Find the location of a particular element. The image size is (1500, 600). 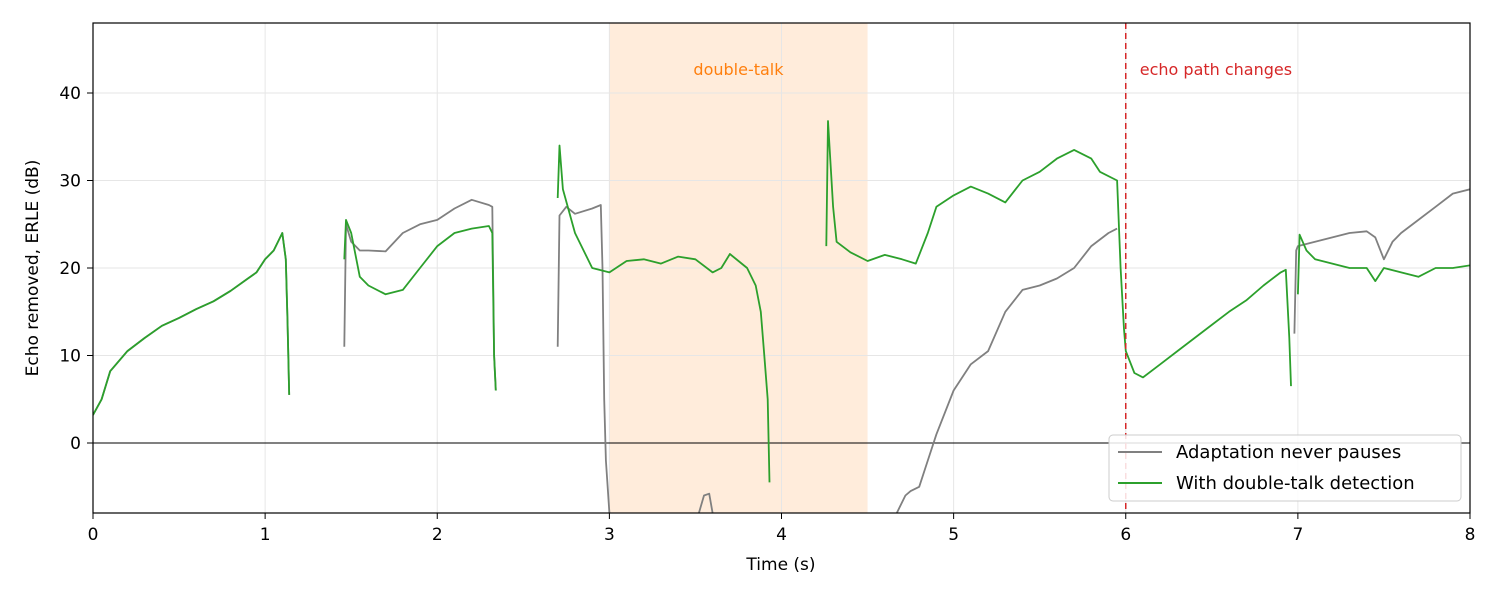

x-tick-label: 5 is located at coordinates (953, 535).